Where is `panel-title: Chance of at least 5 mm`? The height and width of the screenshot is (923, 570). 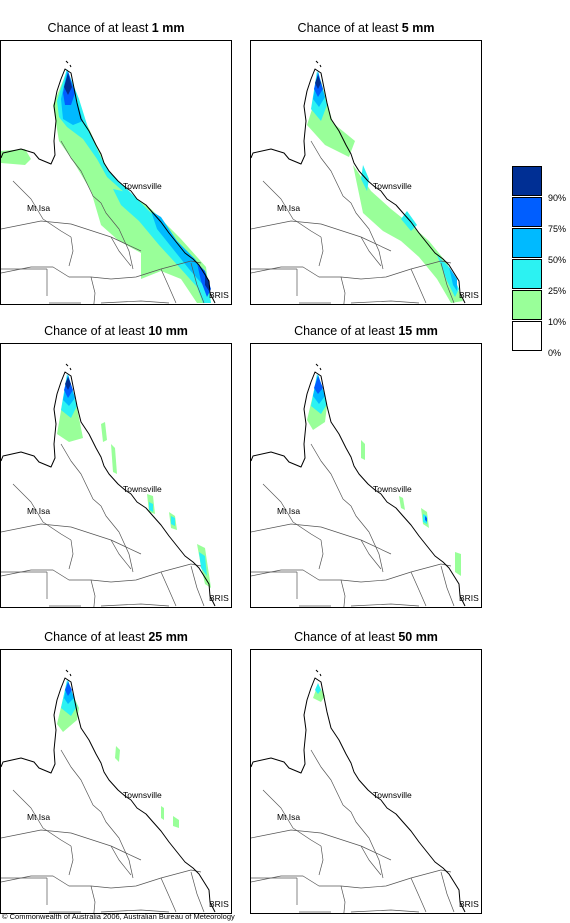
panel-title: Chance of at least 5 mm is located at coordinates (366, 28).